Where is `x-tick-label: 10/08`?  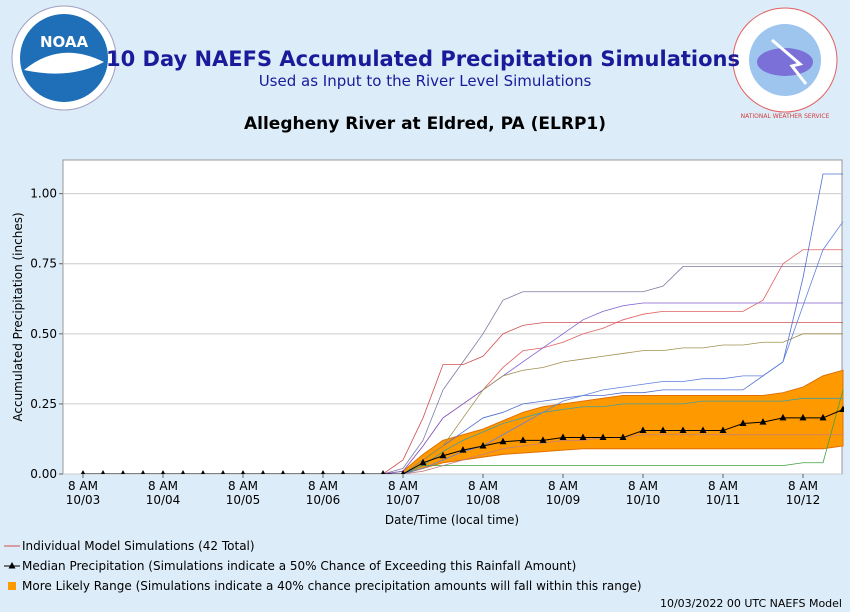 x-tick-label: 10/08 is located at coordinates (483, 500).